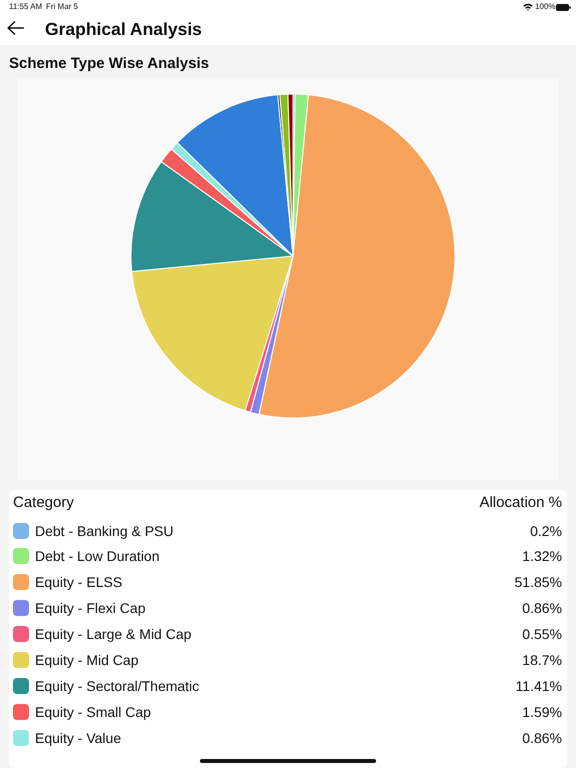 The height and width of the screenshot is (768, 576). What do you see at coordinates (539, 686) in the screenshot?
I see `data-label: 11.41%` at bounding box center [539, 686].